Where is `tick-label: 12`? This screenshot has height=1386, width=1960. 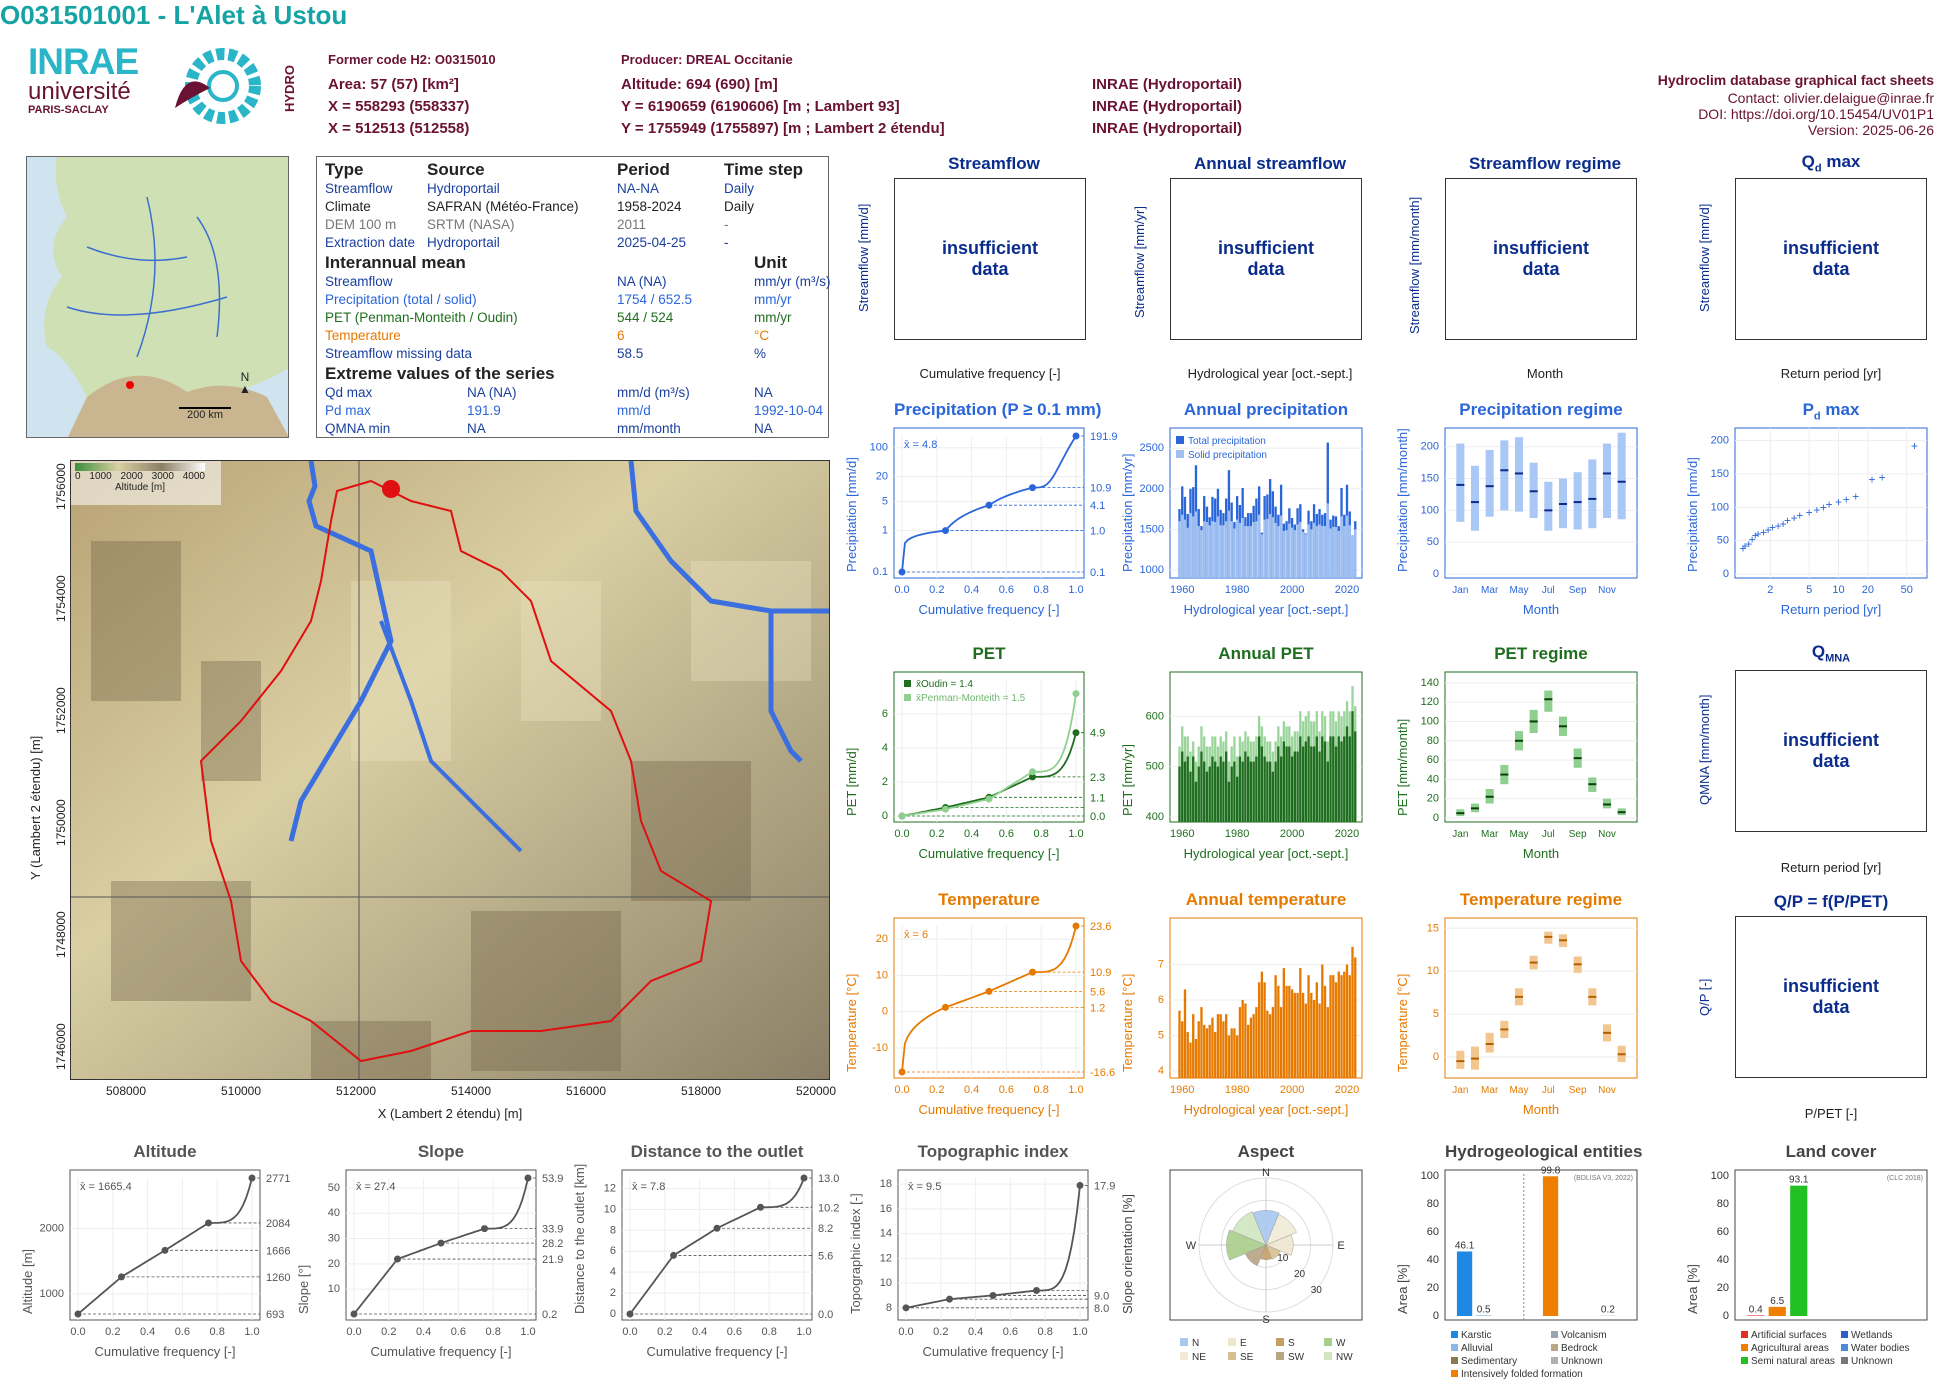 tick-label: 12 is located at coordinates (886, 1258).